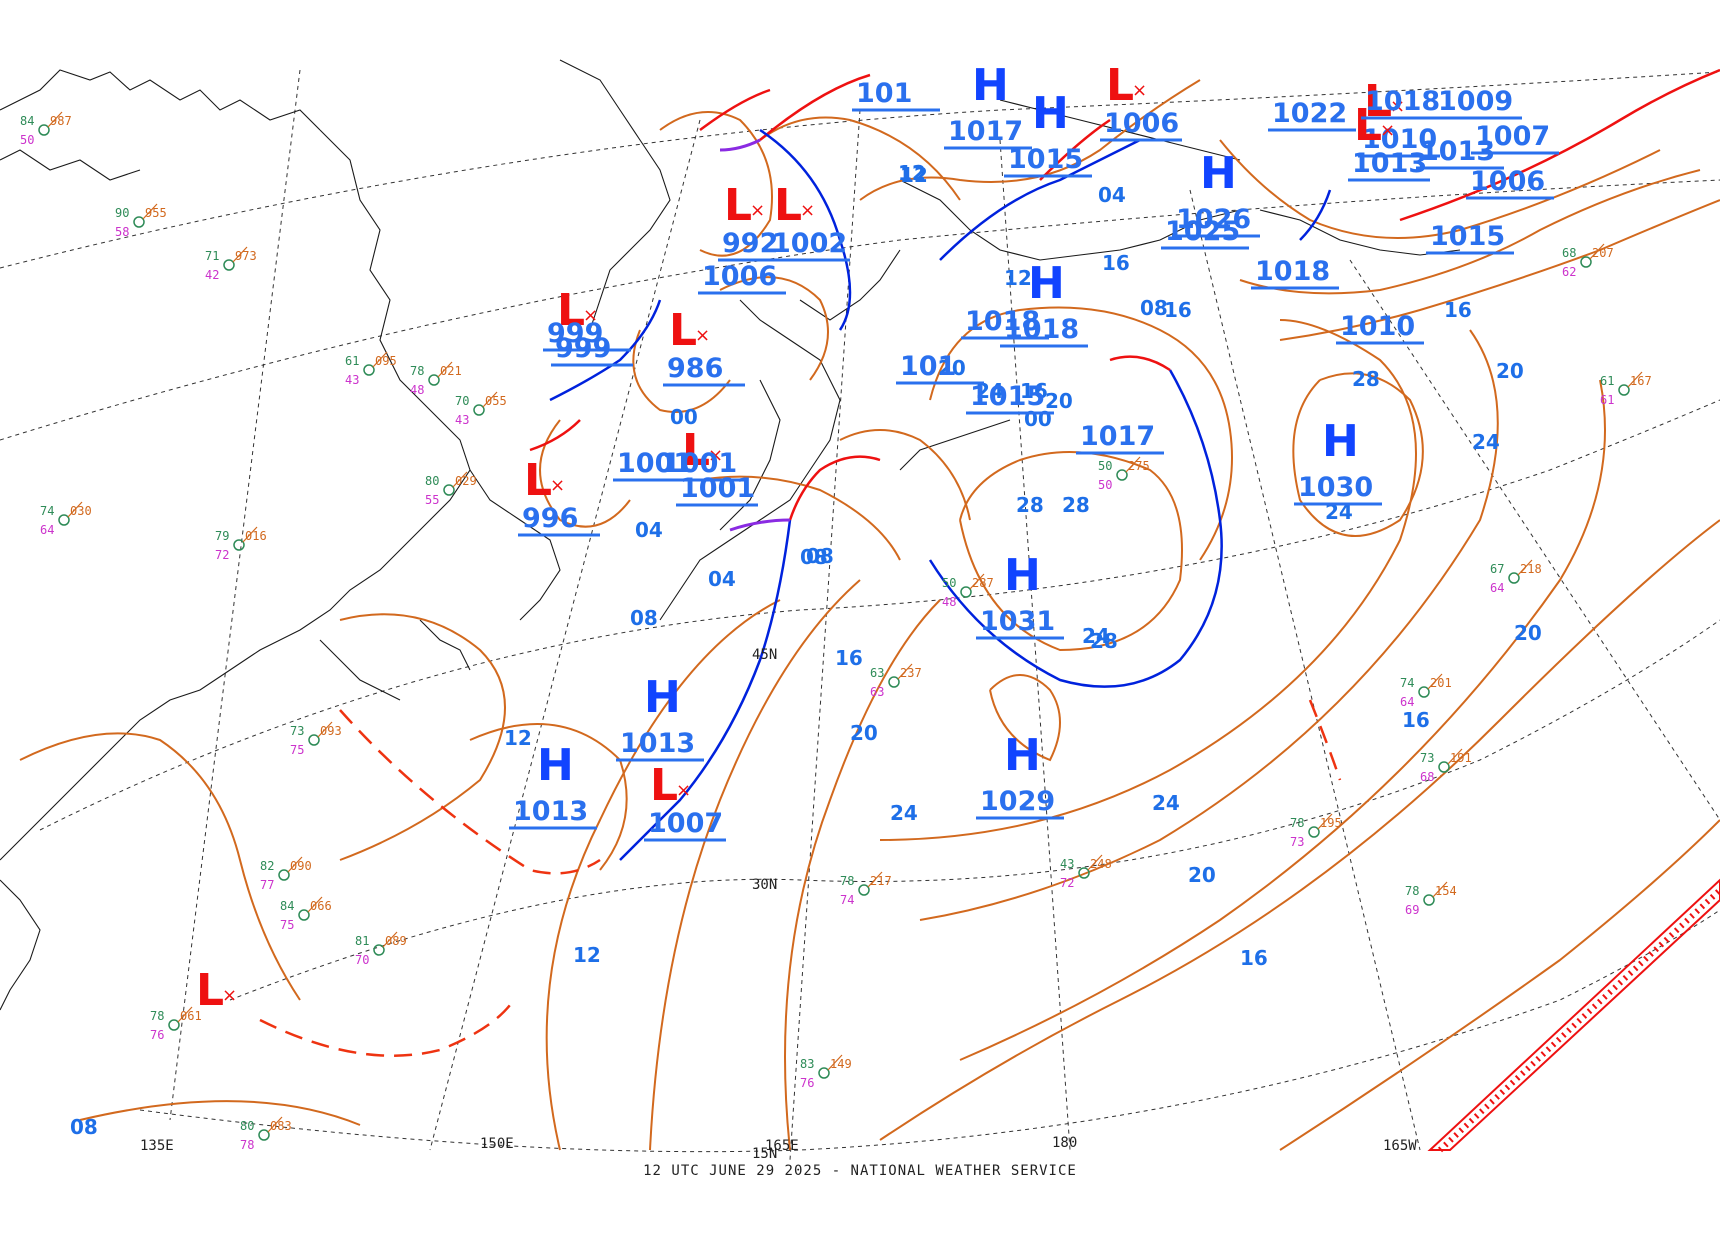  Describe the element at coordinates (1507, 181) in the screenshot. I see `pressure-label: 1006` at that location.